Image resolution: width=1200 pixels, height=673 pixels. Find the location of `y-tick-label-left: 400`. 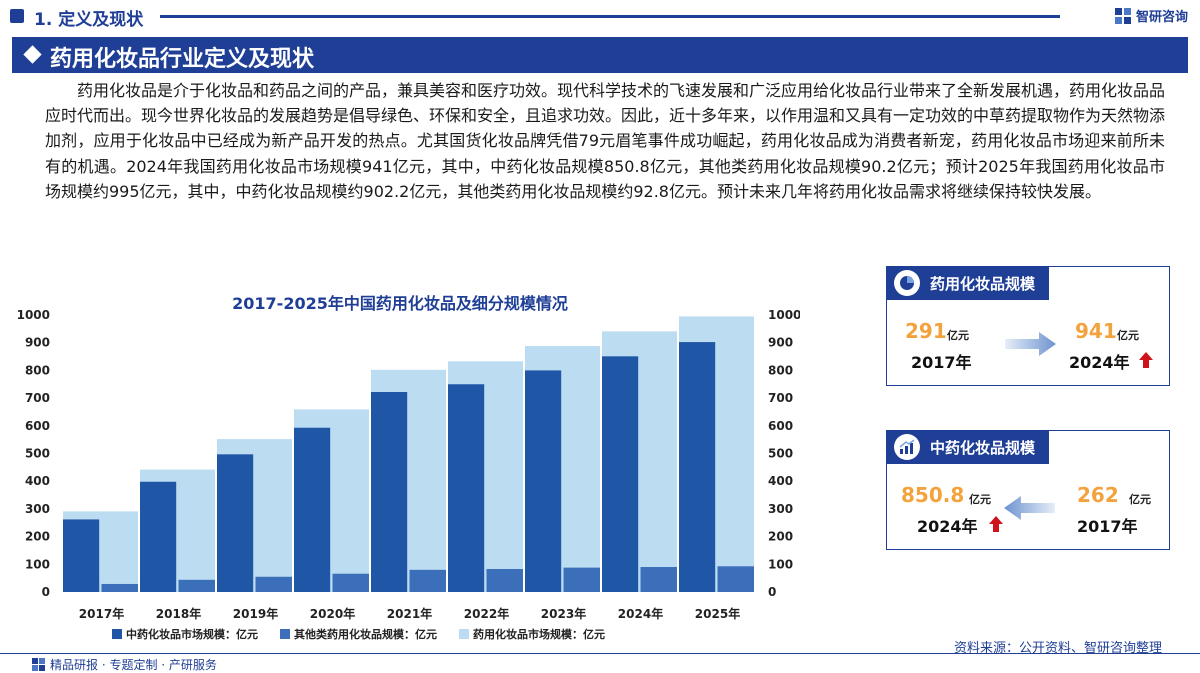

y-tick-label-left: 400 is located at coordinates (37, 481).